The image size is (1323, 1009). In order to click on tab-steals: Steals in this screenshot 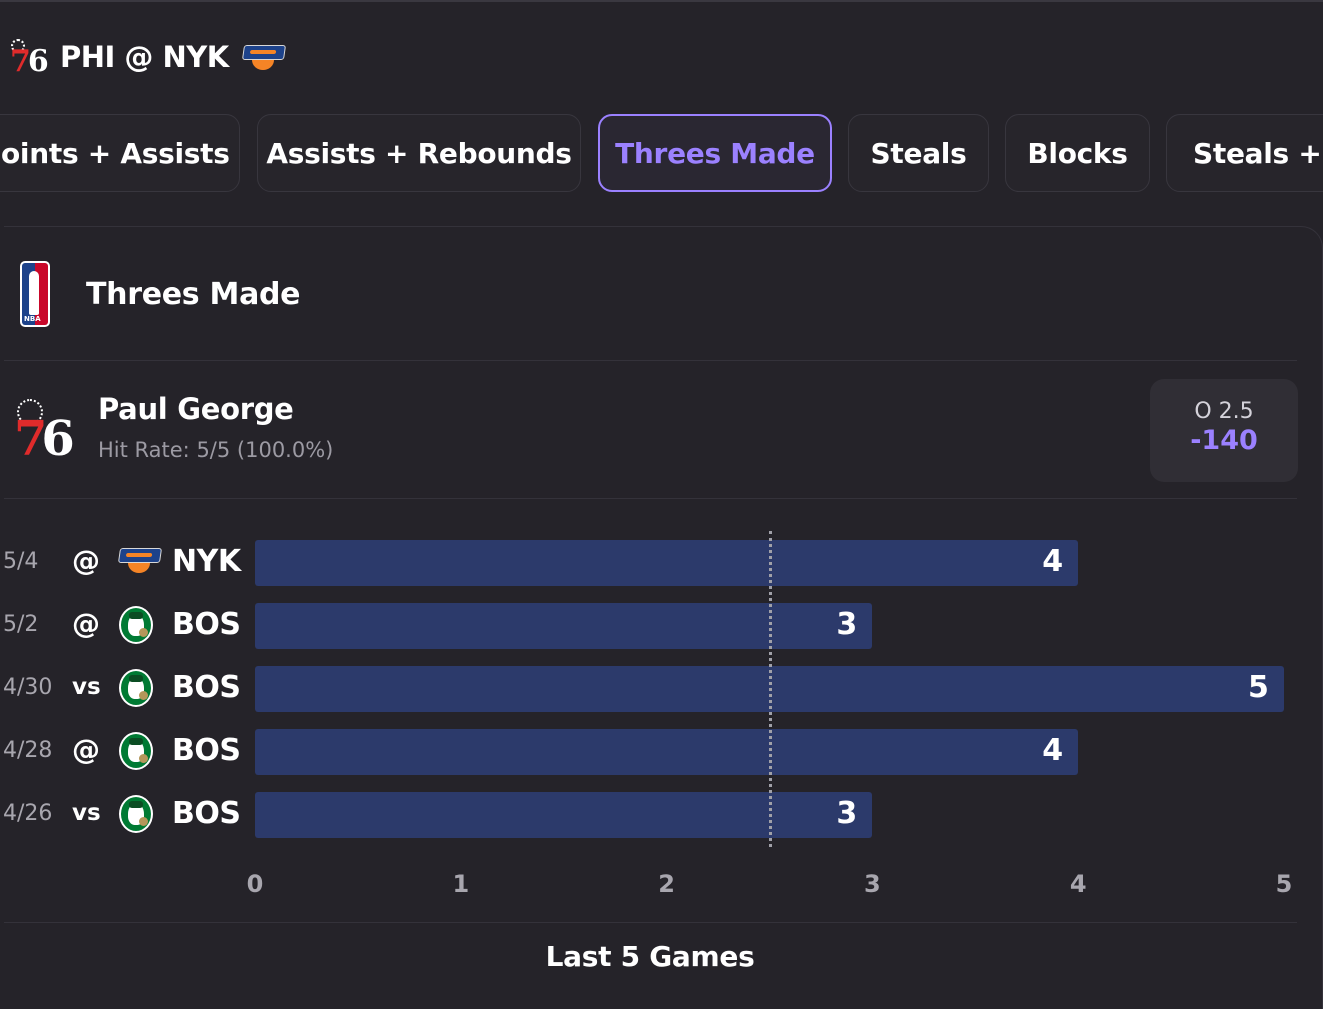, I will do `click(918, 153)`.